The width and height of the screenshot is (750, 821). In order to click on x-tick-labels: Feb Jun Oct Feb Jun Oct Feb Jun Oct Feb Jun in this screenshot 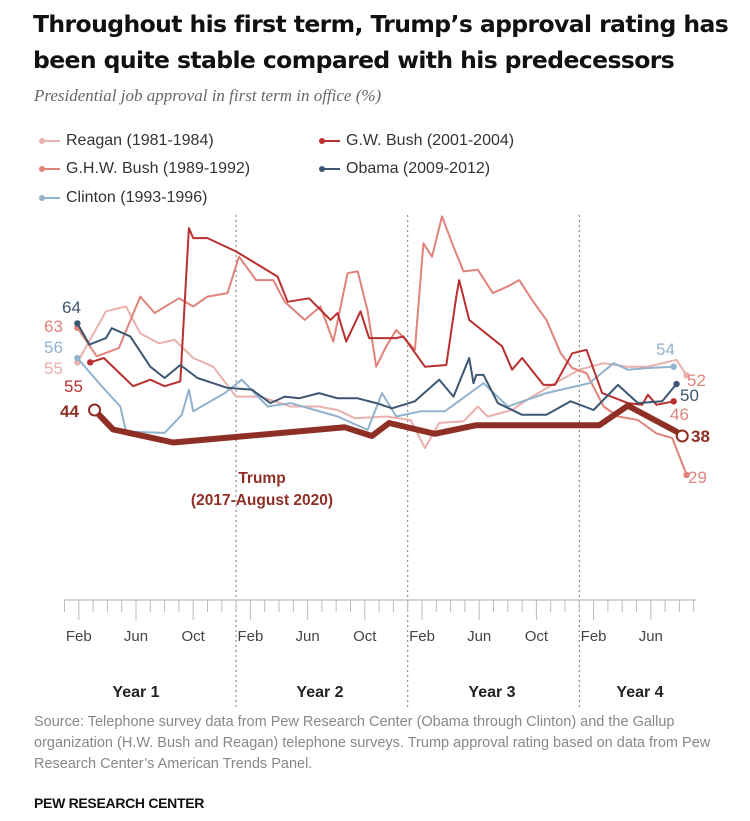, I will do `click(364, 636)`.